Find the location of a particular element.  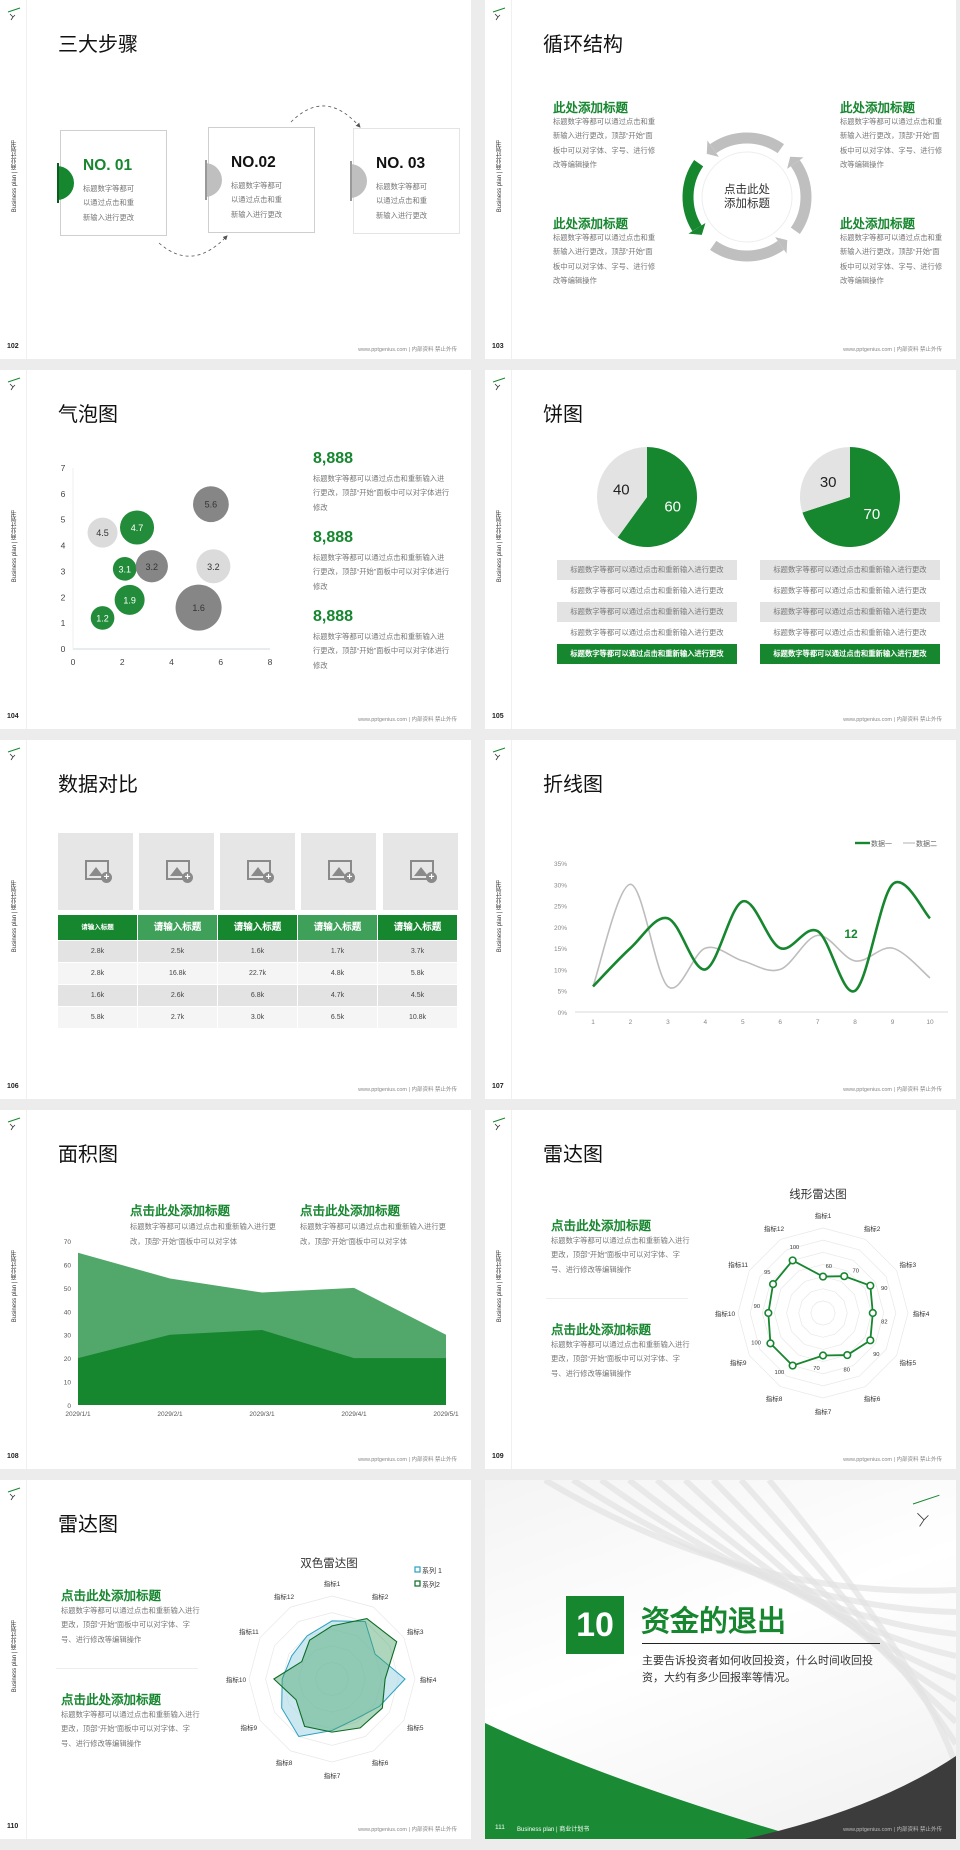

legend-label: 数据二 is located at coordinates (926, 843).